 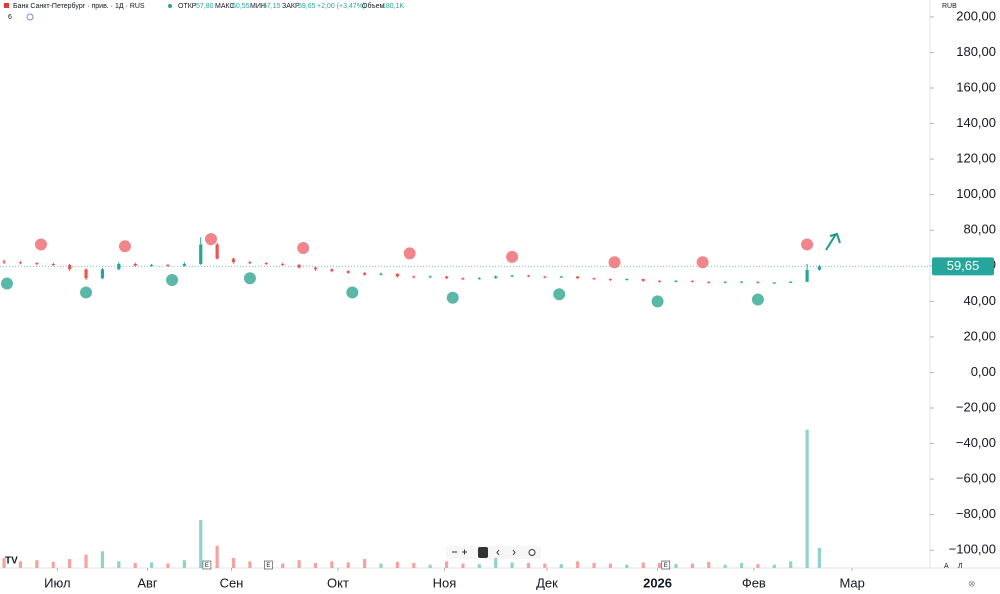 I want to click on y-tick-label: −20,00, so click(x=976, y=406).